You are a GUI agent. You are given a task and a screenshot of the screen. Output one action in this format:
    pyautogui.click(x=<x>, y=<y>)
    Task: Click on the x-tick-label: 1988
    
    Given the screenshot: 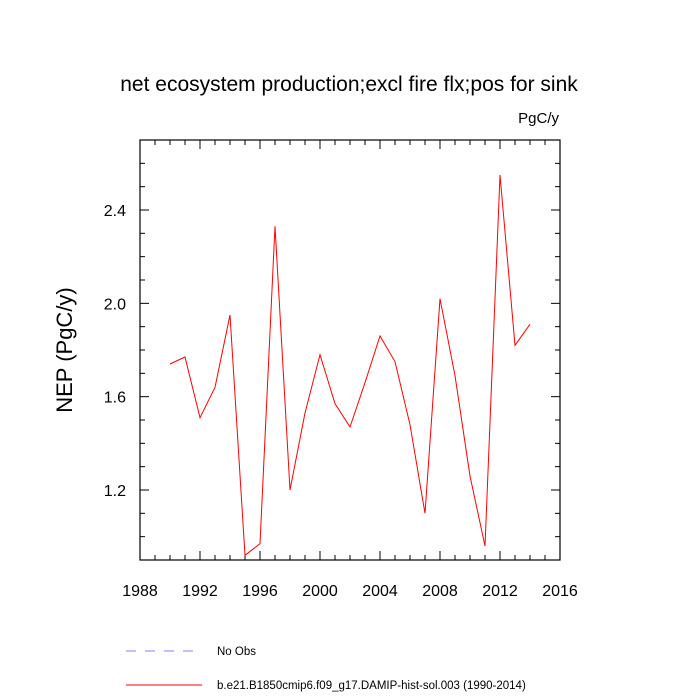 What is the action you would take?
    pyautogui.click(x=140, y=591)
    